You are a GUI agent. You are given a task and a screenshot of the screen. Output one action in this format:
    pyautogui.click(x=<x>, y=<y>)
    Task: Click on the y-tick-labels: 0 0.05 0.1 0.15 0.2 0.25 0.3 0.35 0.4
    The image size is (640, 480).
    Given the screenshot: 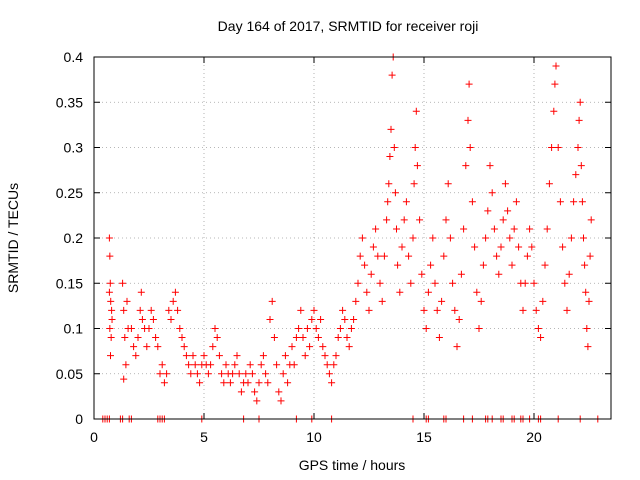 What is the action you would take?
    pyautogui.click(x=69, y=238)
    